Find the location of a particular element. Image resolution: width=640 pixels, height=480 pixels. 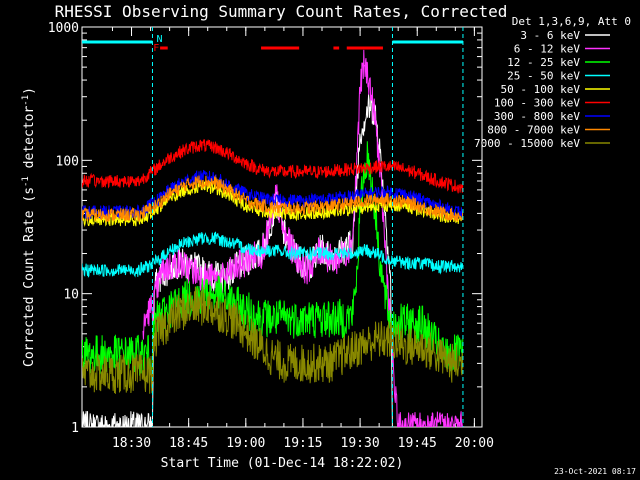

y-tick-label: 100 is located at coordinates (67, 161).